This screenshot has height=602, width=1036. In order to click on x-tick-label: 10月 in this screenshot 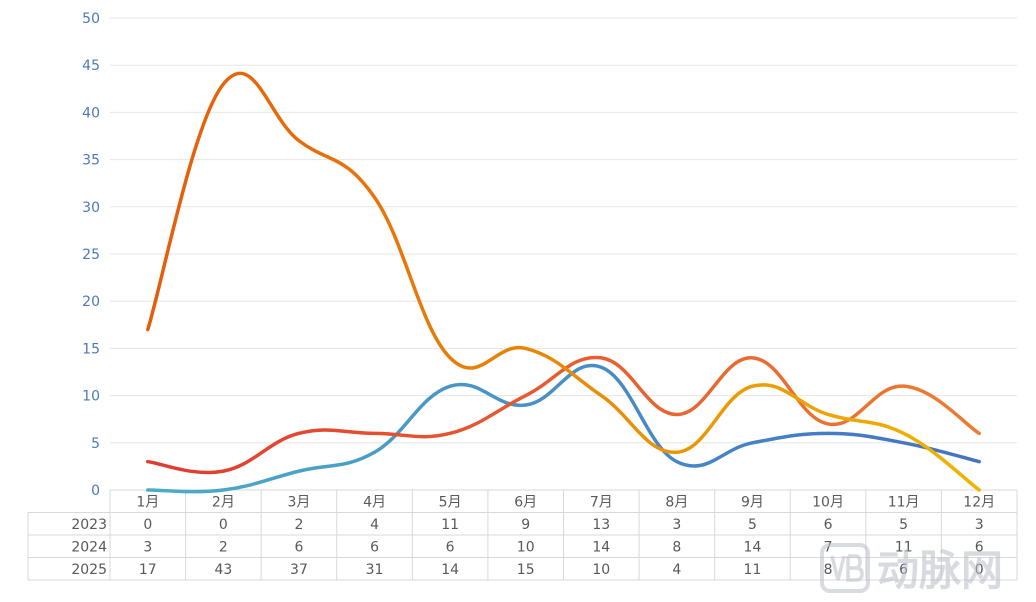, I will do `click(828, 502)`.